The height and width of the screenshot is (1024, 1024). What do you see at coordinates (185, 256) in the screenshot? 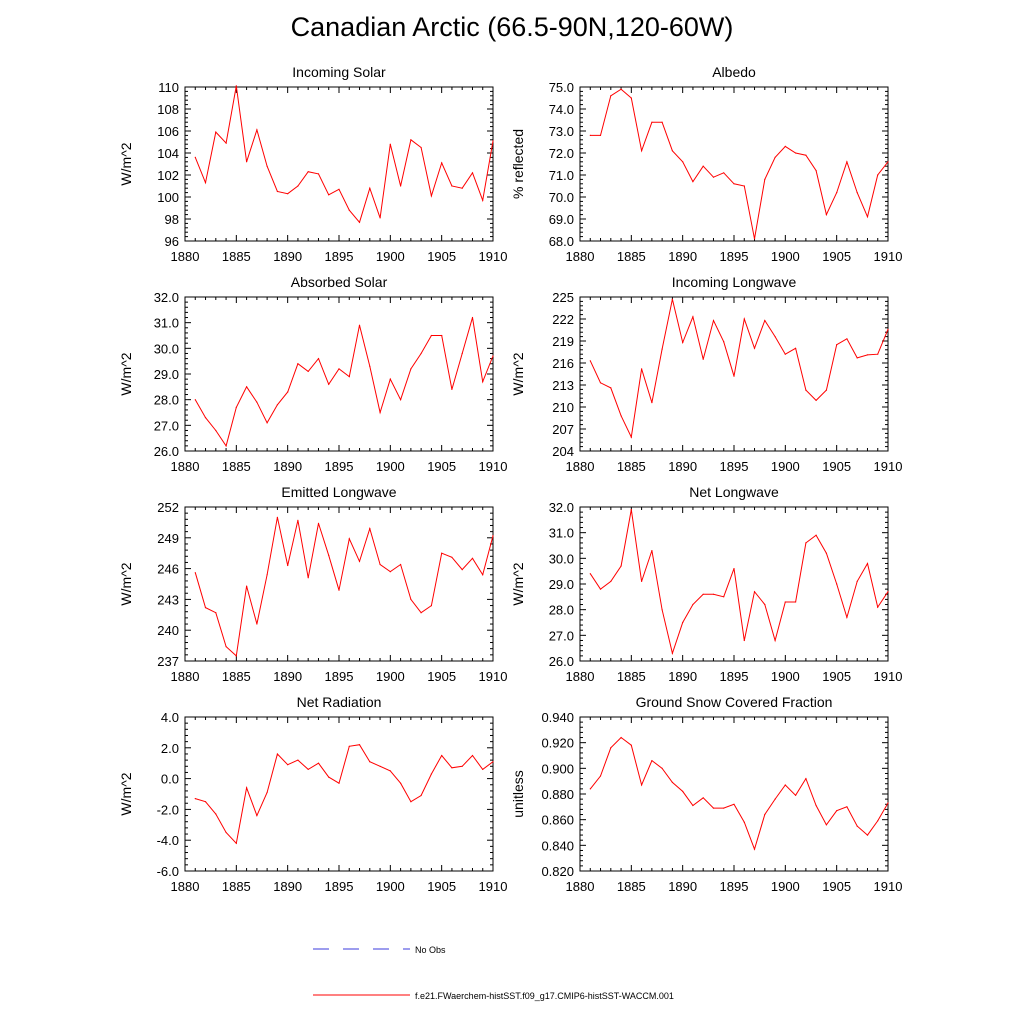
I see `x-tick-label: 1880` at bounding box center [185, 256].